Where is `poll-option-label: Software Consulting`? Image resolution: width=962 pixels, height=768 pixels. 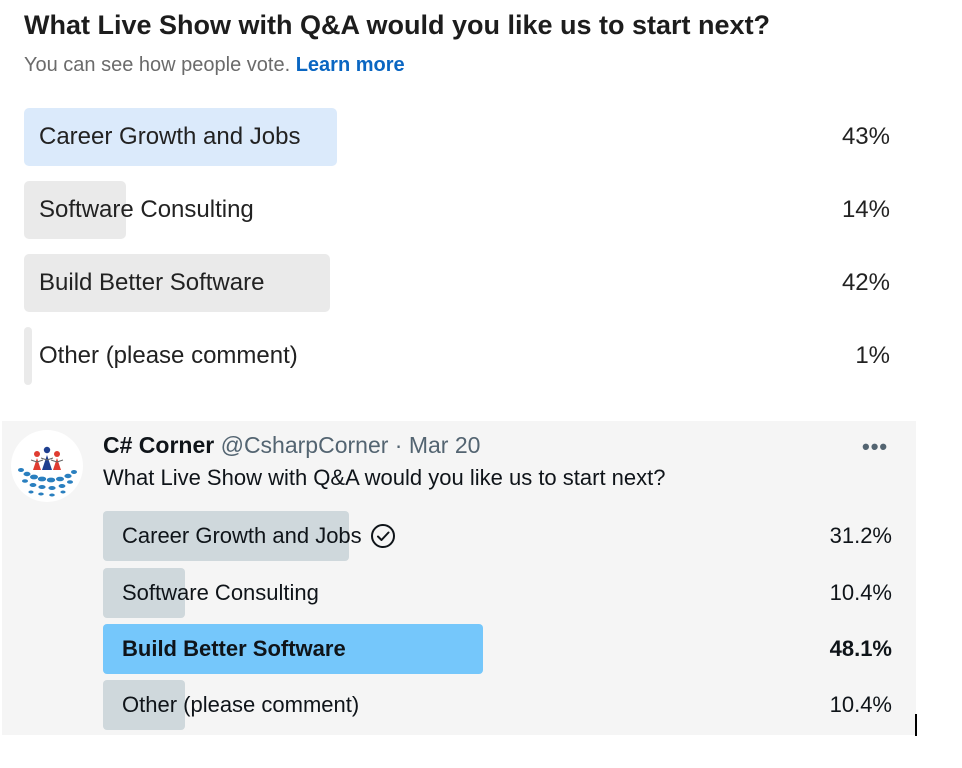 poll-option-label: Software Consulting is located at coordinates (146, 209).